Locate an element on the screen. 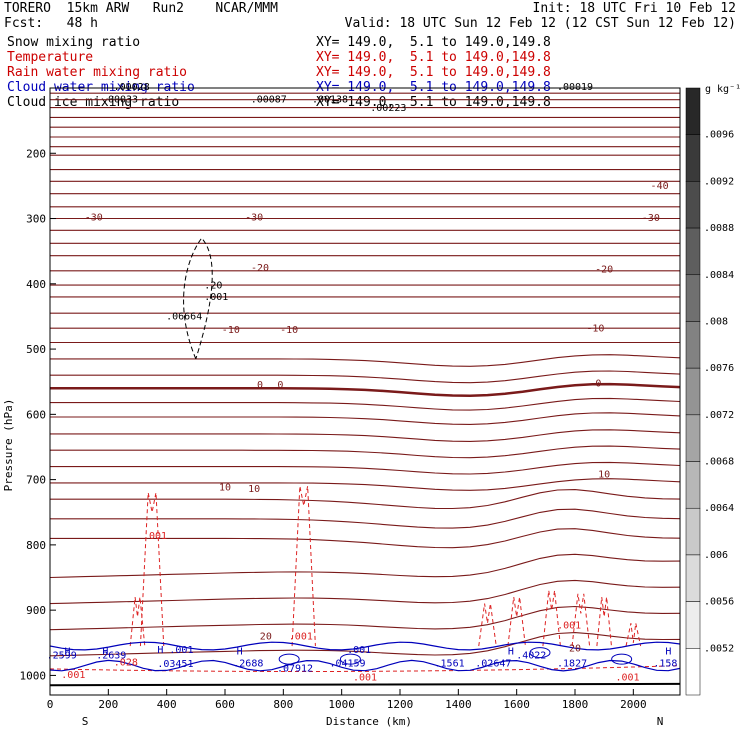 The width and height of the screenshot is (740, 740). colorbar-tick-label: .0072 is located at coordinates (719, 415).